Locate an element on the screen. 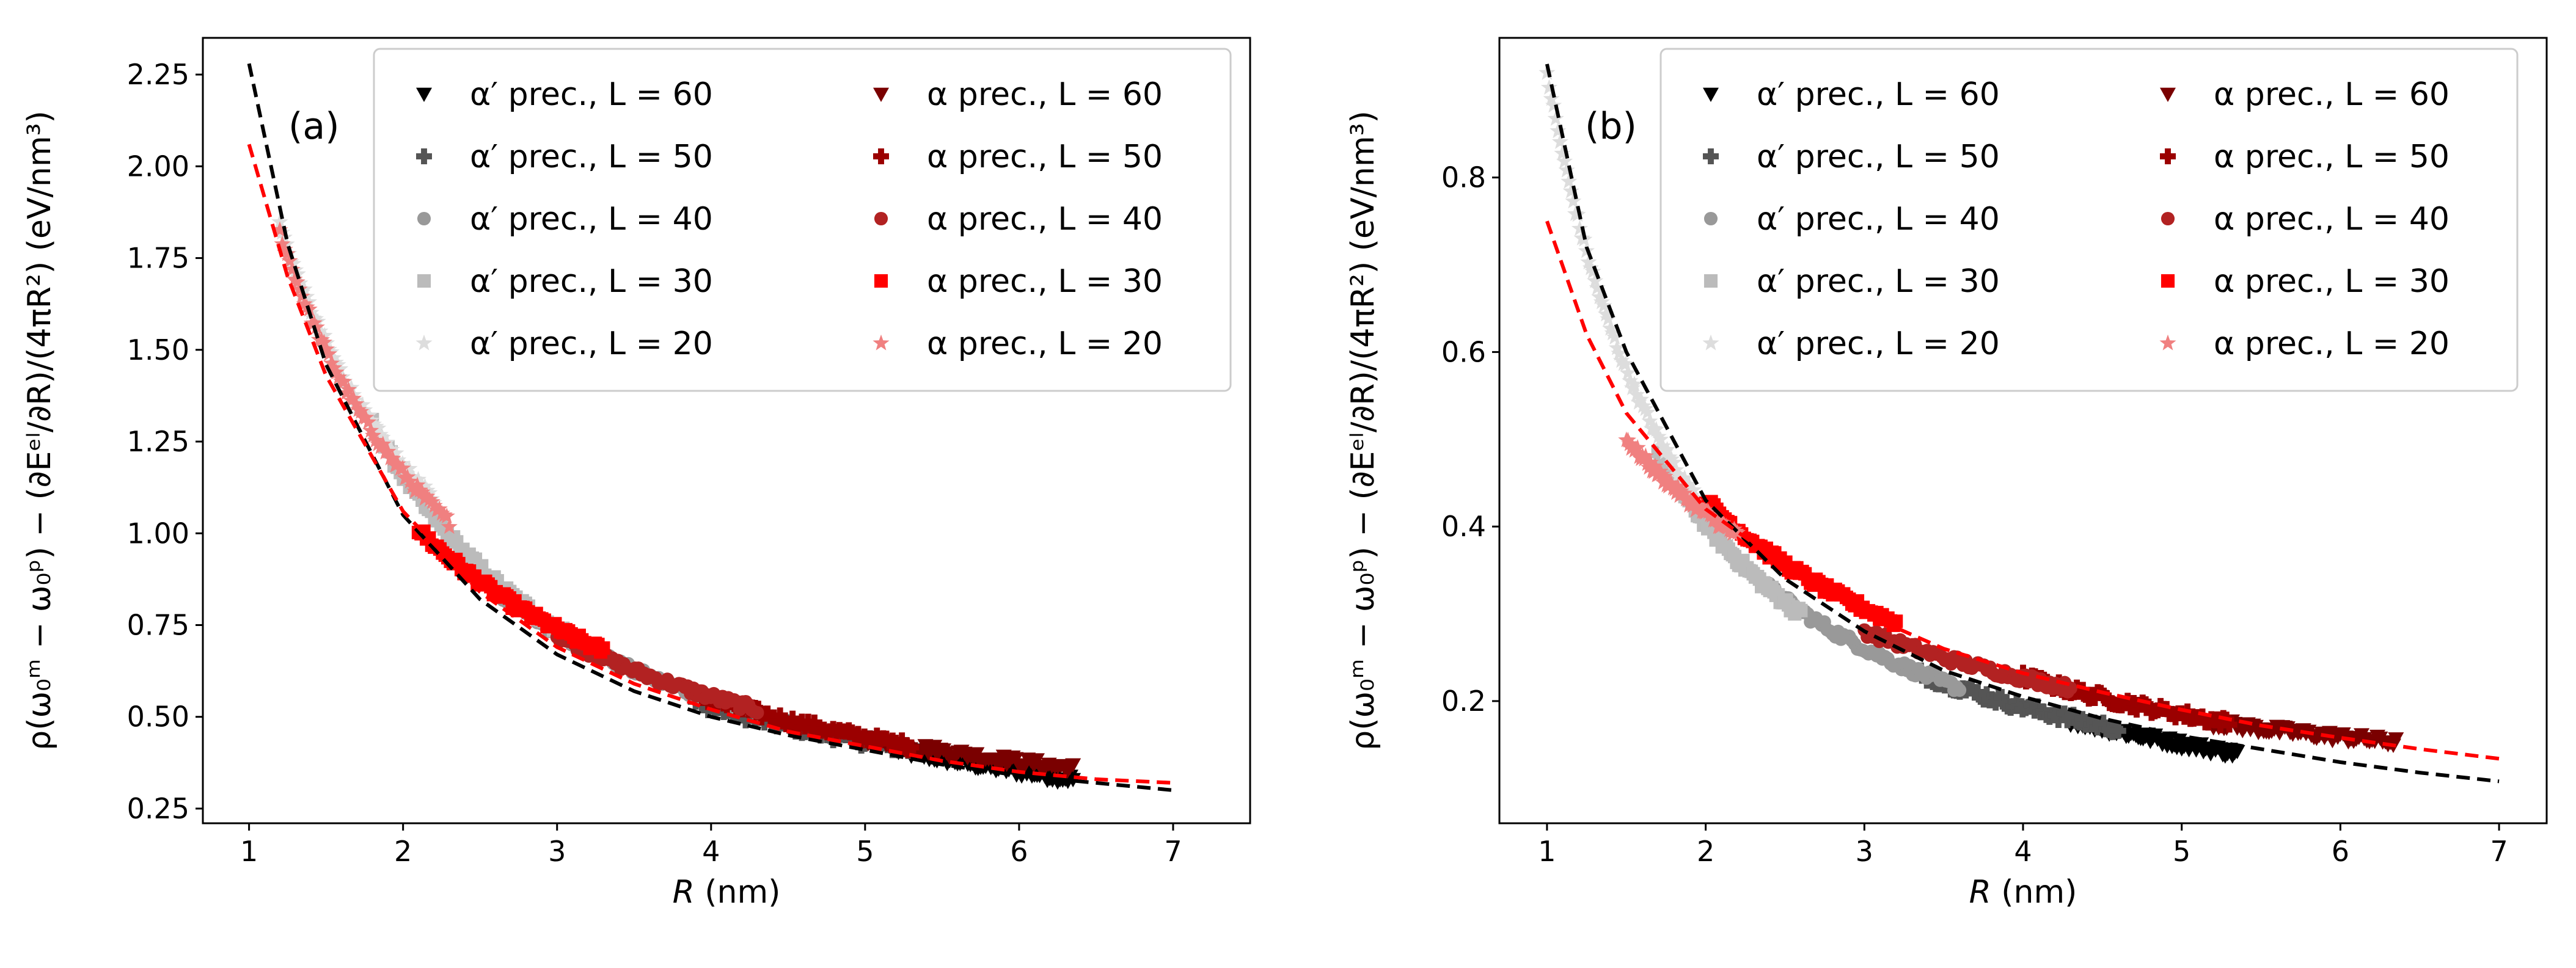 The image size is (2576, 968). legend-item-alphaprime-prec-l-30: α′ prec., L = 30 is located at coordinates (565, 281).